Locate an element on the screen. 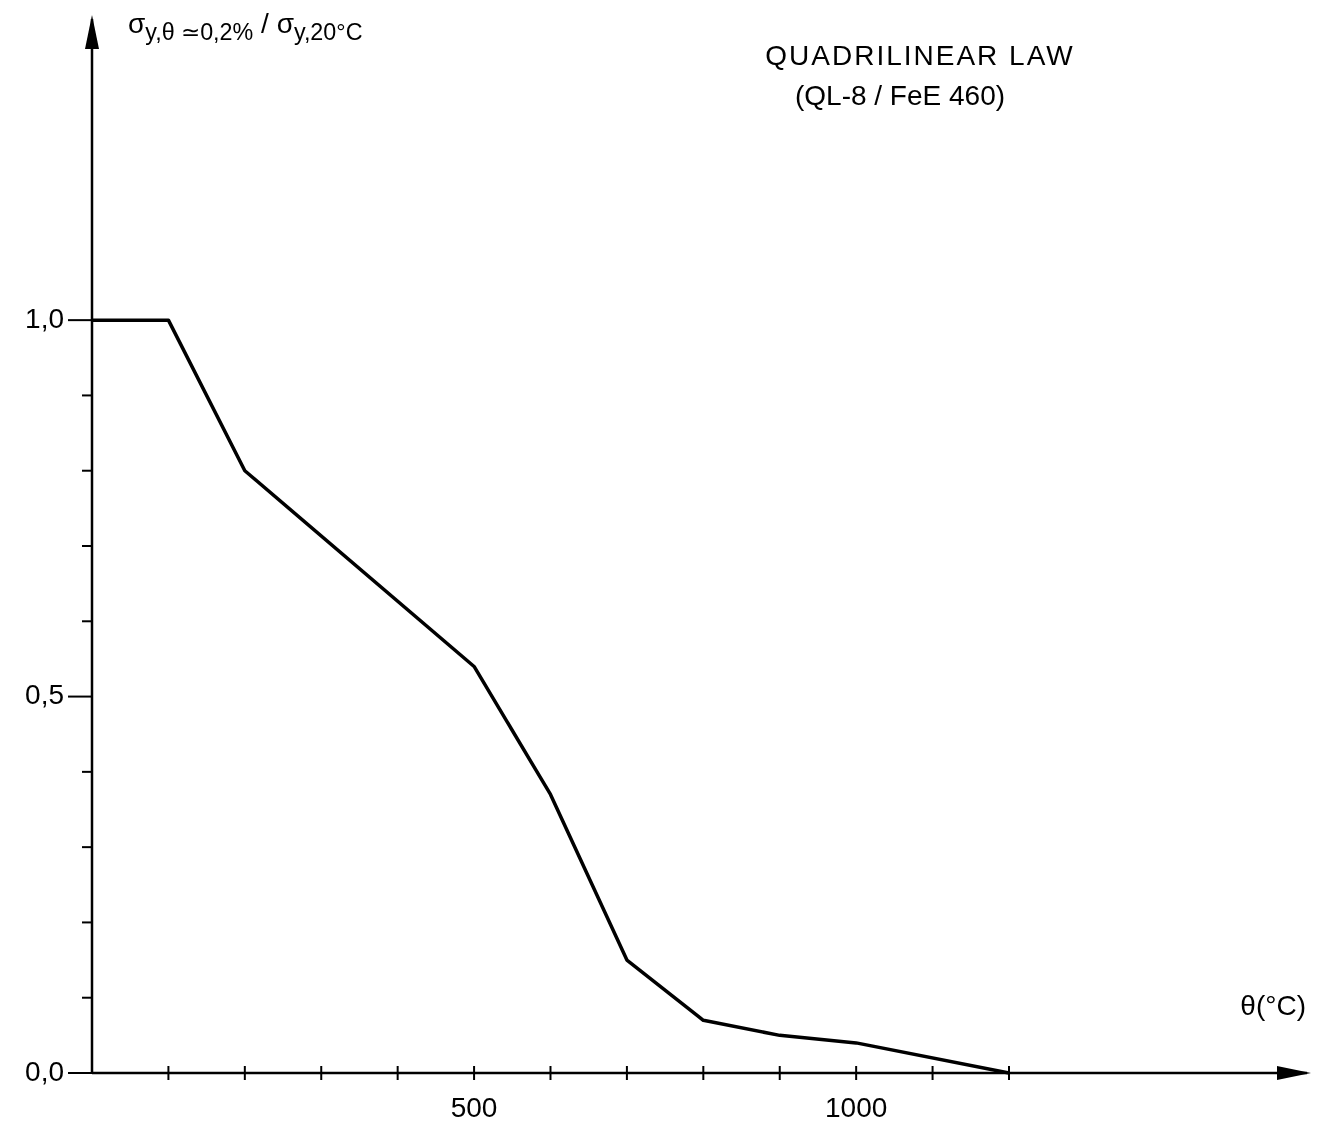 The height and width of the screenshot is (1140, 1328). text: QUADRILINEAR LAW is located at coordinates (920, 56).